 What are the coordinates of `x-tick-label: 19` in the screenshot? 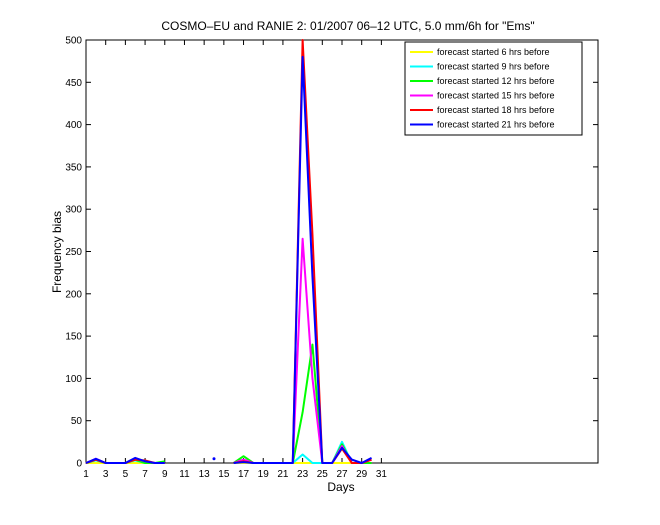 It's located at (264, 474).